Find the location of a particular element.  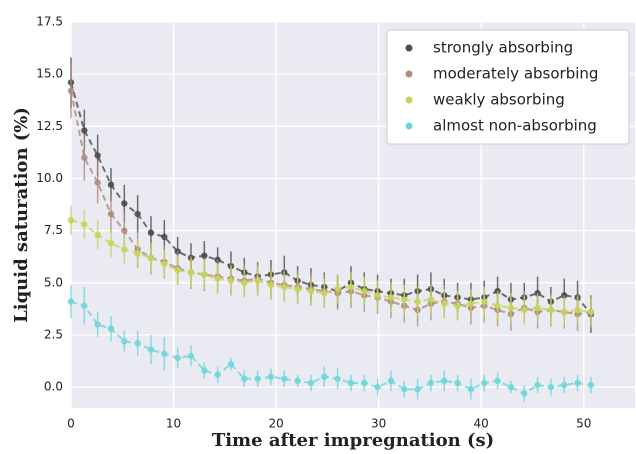

legend-label: strongly absorbing is located at coordinates (503, 48).